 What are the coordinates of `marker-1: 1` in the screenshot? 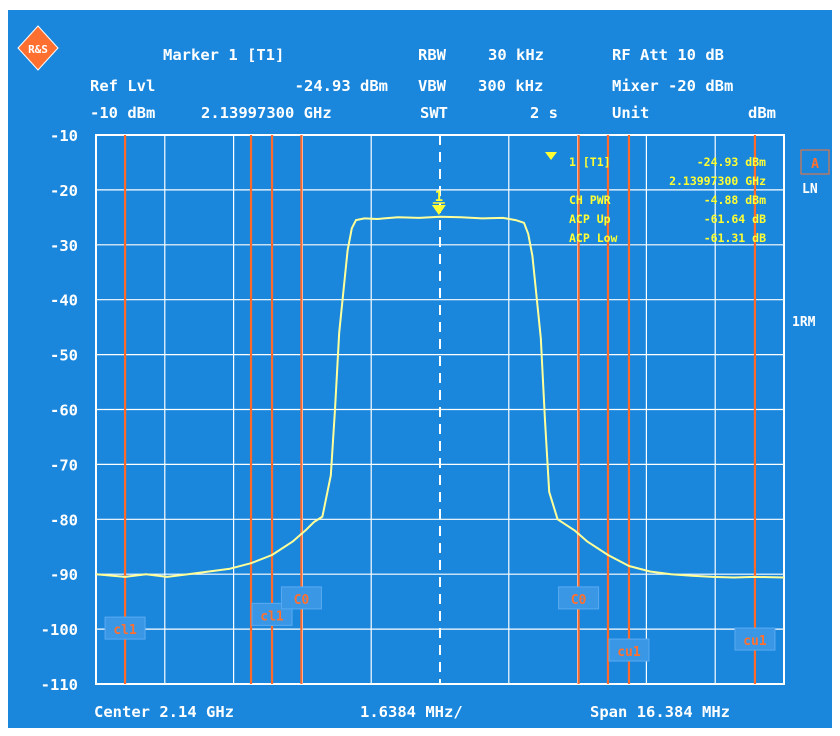 It's located at (438, 202).